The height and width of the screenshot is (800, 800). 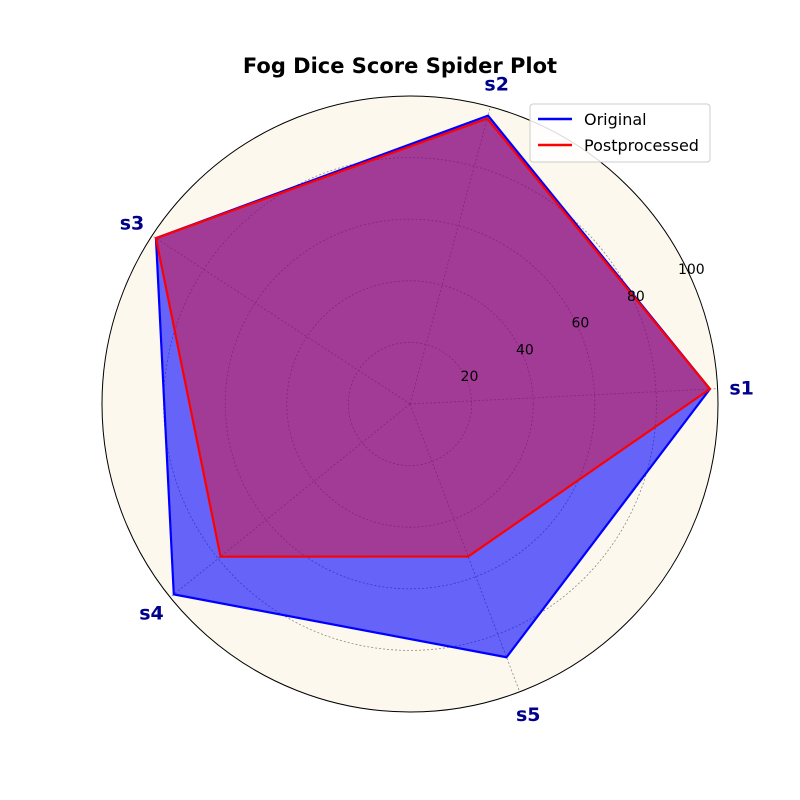 I want to click on category-label-s2: s2, so click(x=496, y=85).